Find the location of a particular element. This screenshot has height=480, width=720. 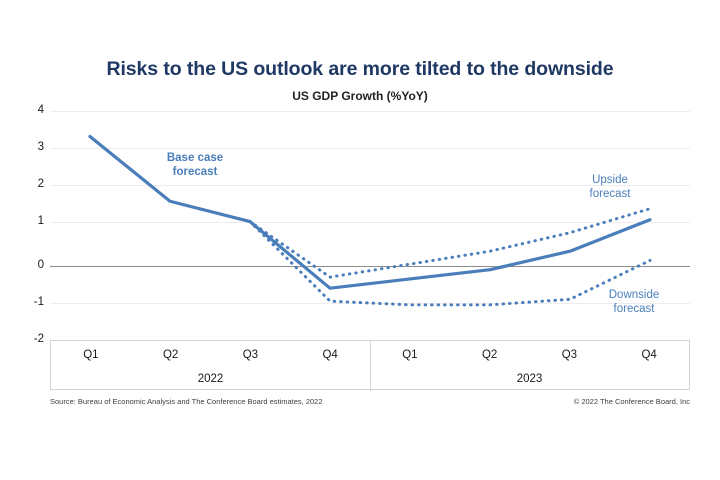

y-tick-label-4: 4 is located at coordinates (40, 110).